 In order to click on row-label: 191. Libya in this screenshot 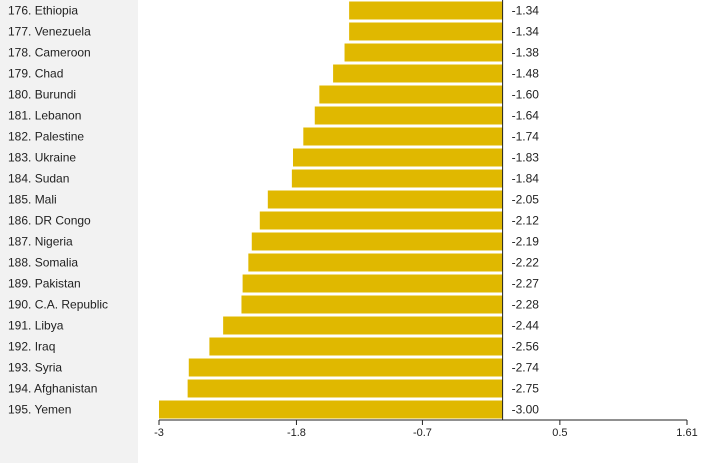, I will do `click(36, 326)`.